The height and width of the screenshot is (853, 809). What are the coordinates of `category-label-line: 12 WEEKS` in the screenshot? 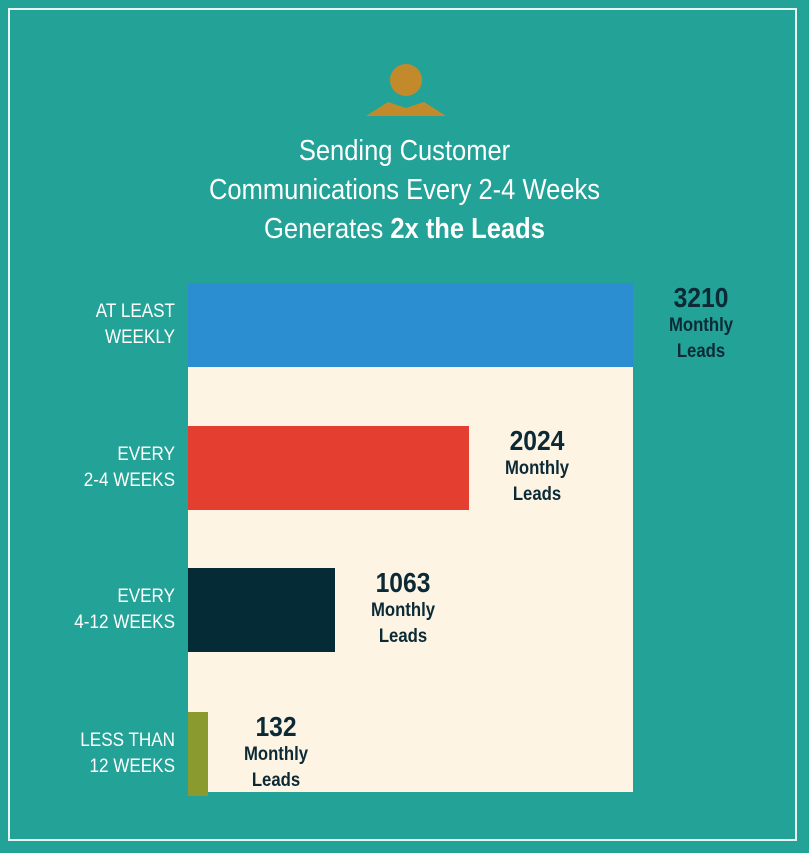 It's located at (132, 766).